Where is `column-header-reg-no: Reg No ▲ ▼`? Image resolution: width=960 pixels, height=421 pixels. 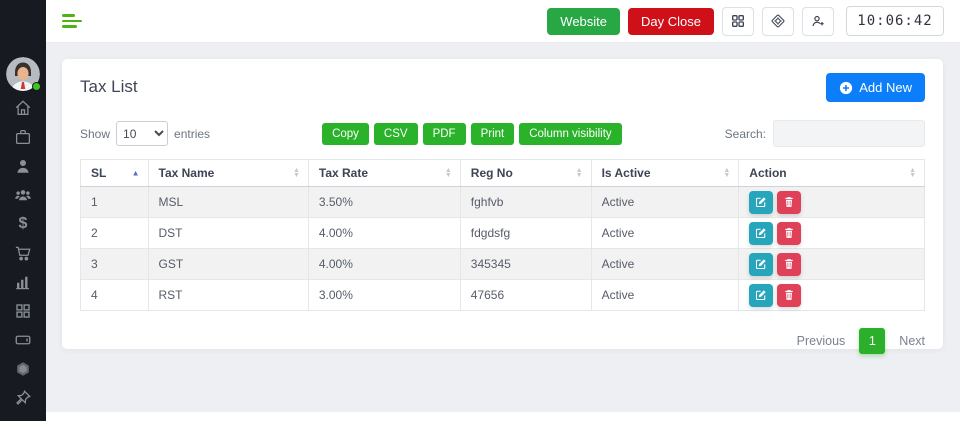
column-header-reg-no: Reg No ▲ ▼ is located at coordinates (525, 173).